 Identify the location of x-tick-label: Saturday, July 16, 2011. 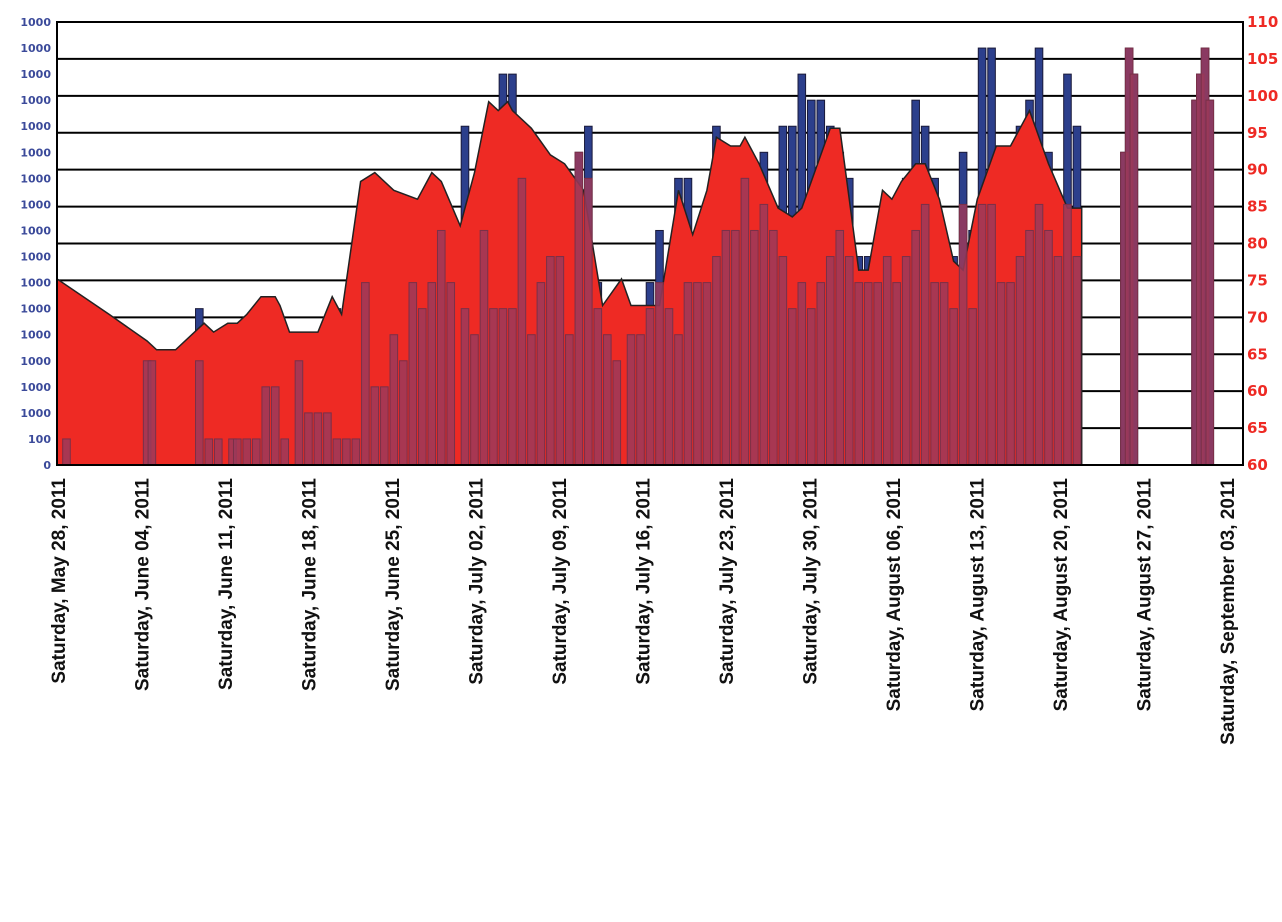
(644, 581).